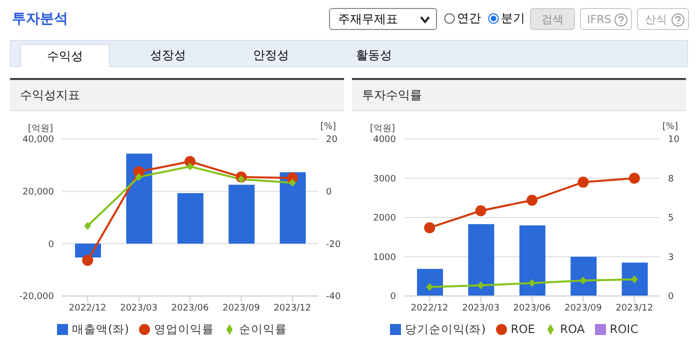 This screenshot has width=697, height=342. What do you see at coordinates (168, 55) in the screenshot?
I see `text: 성장성` at bounding box center [168, 55].